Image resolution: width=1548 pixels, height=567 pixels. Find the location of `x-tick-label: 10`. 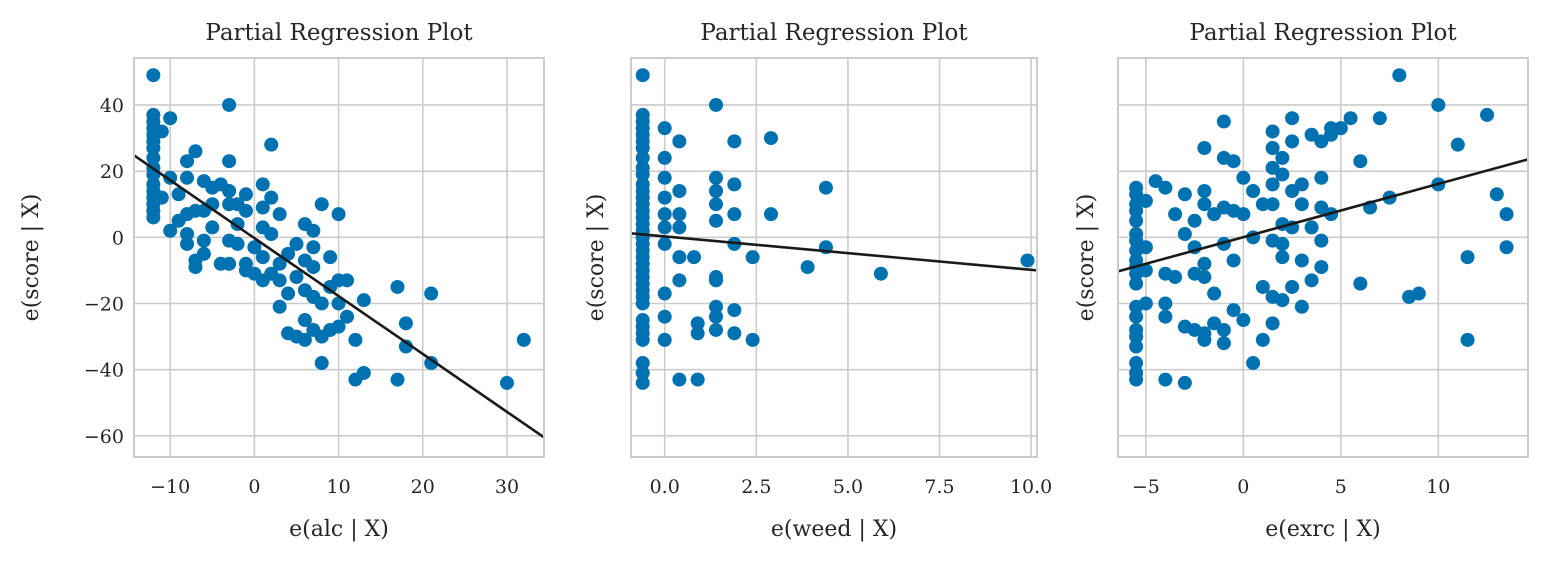

x-tick-label: 10 is located at coordinates (1438, 487).